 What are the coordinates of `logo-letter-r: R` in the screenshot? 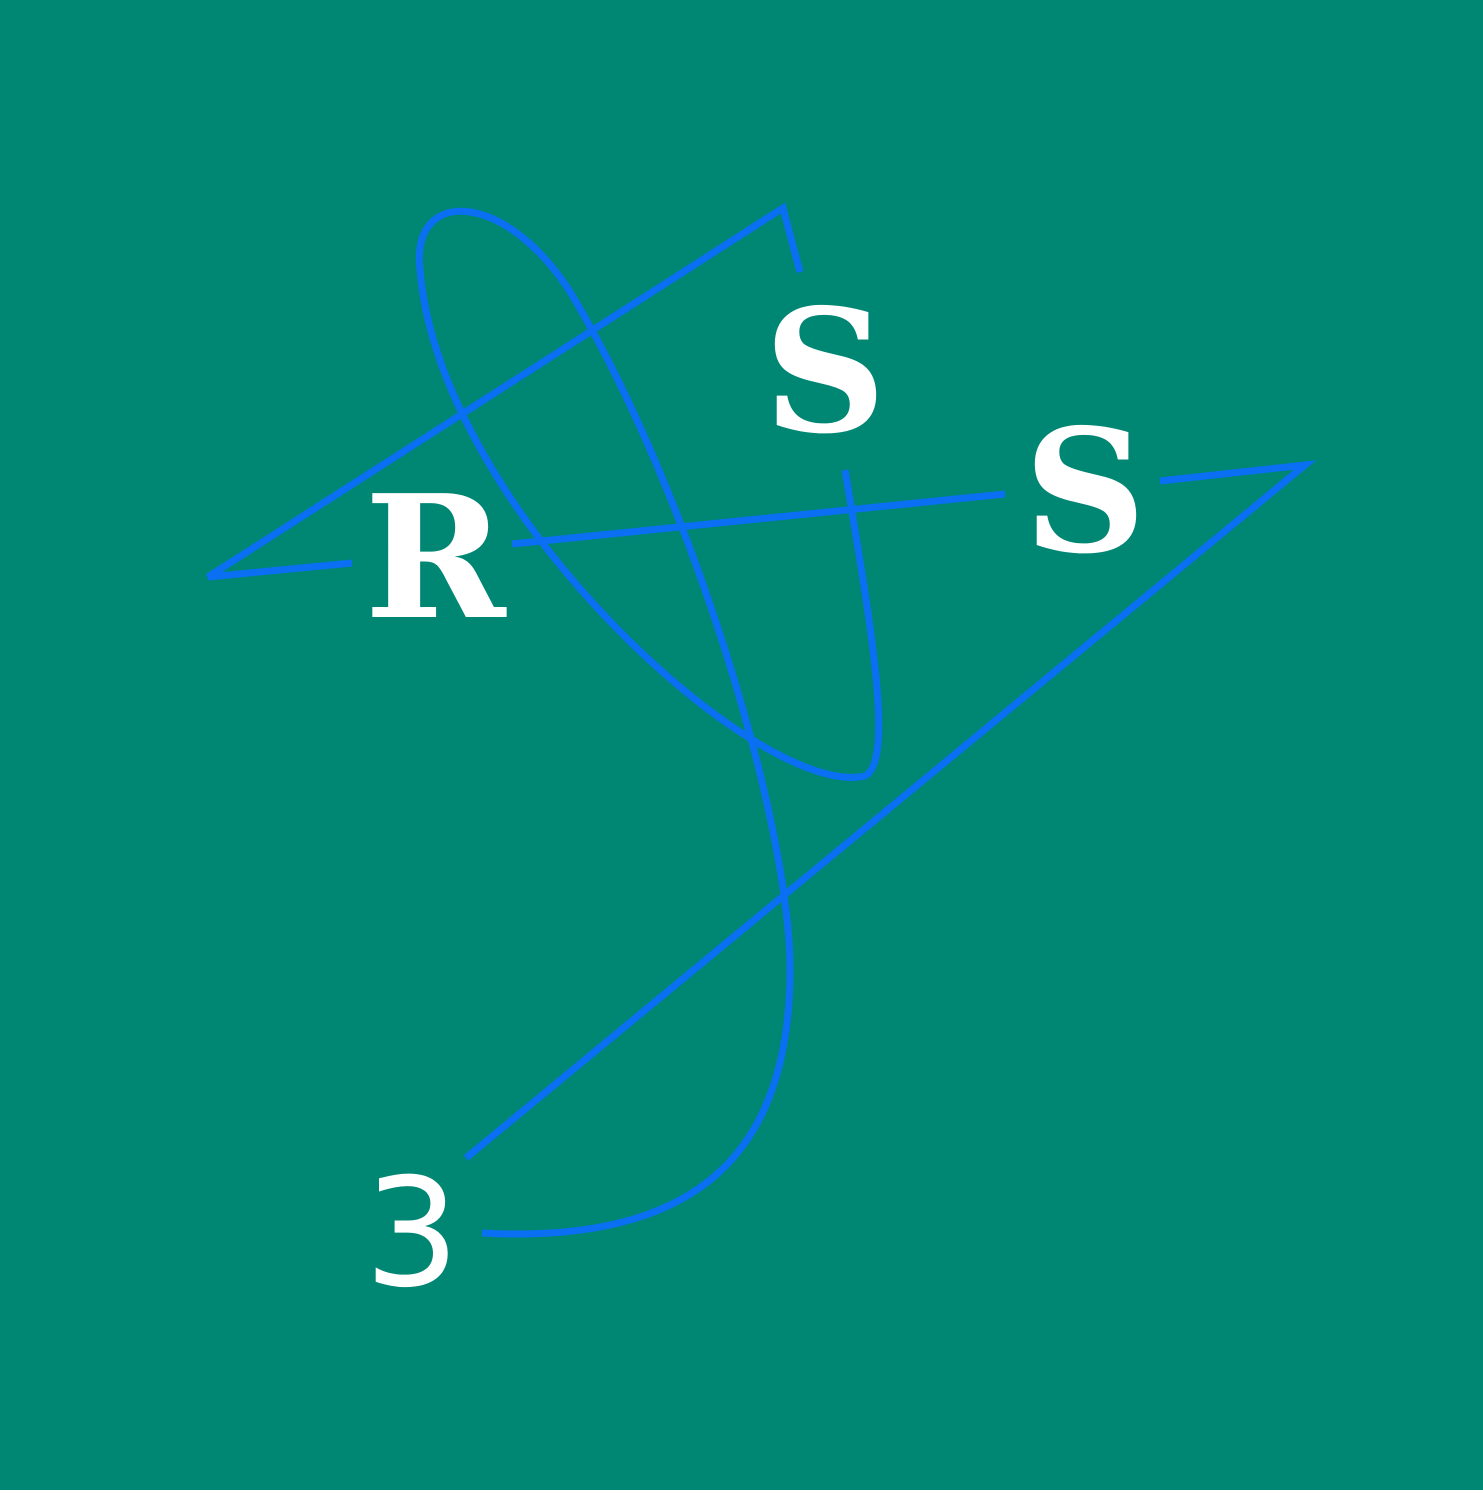 It's located at (435, 558).